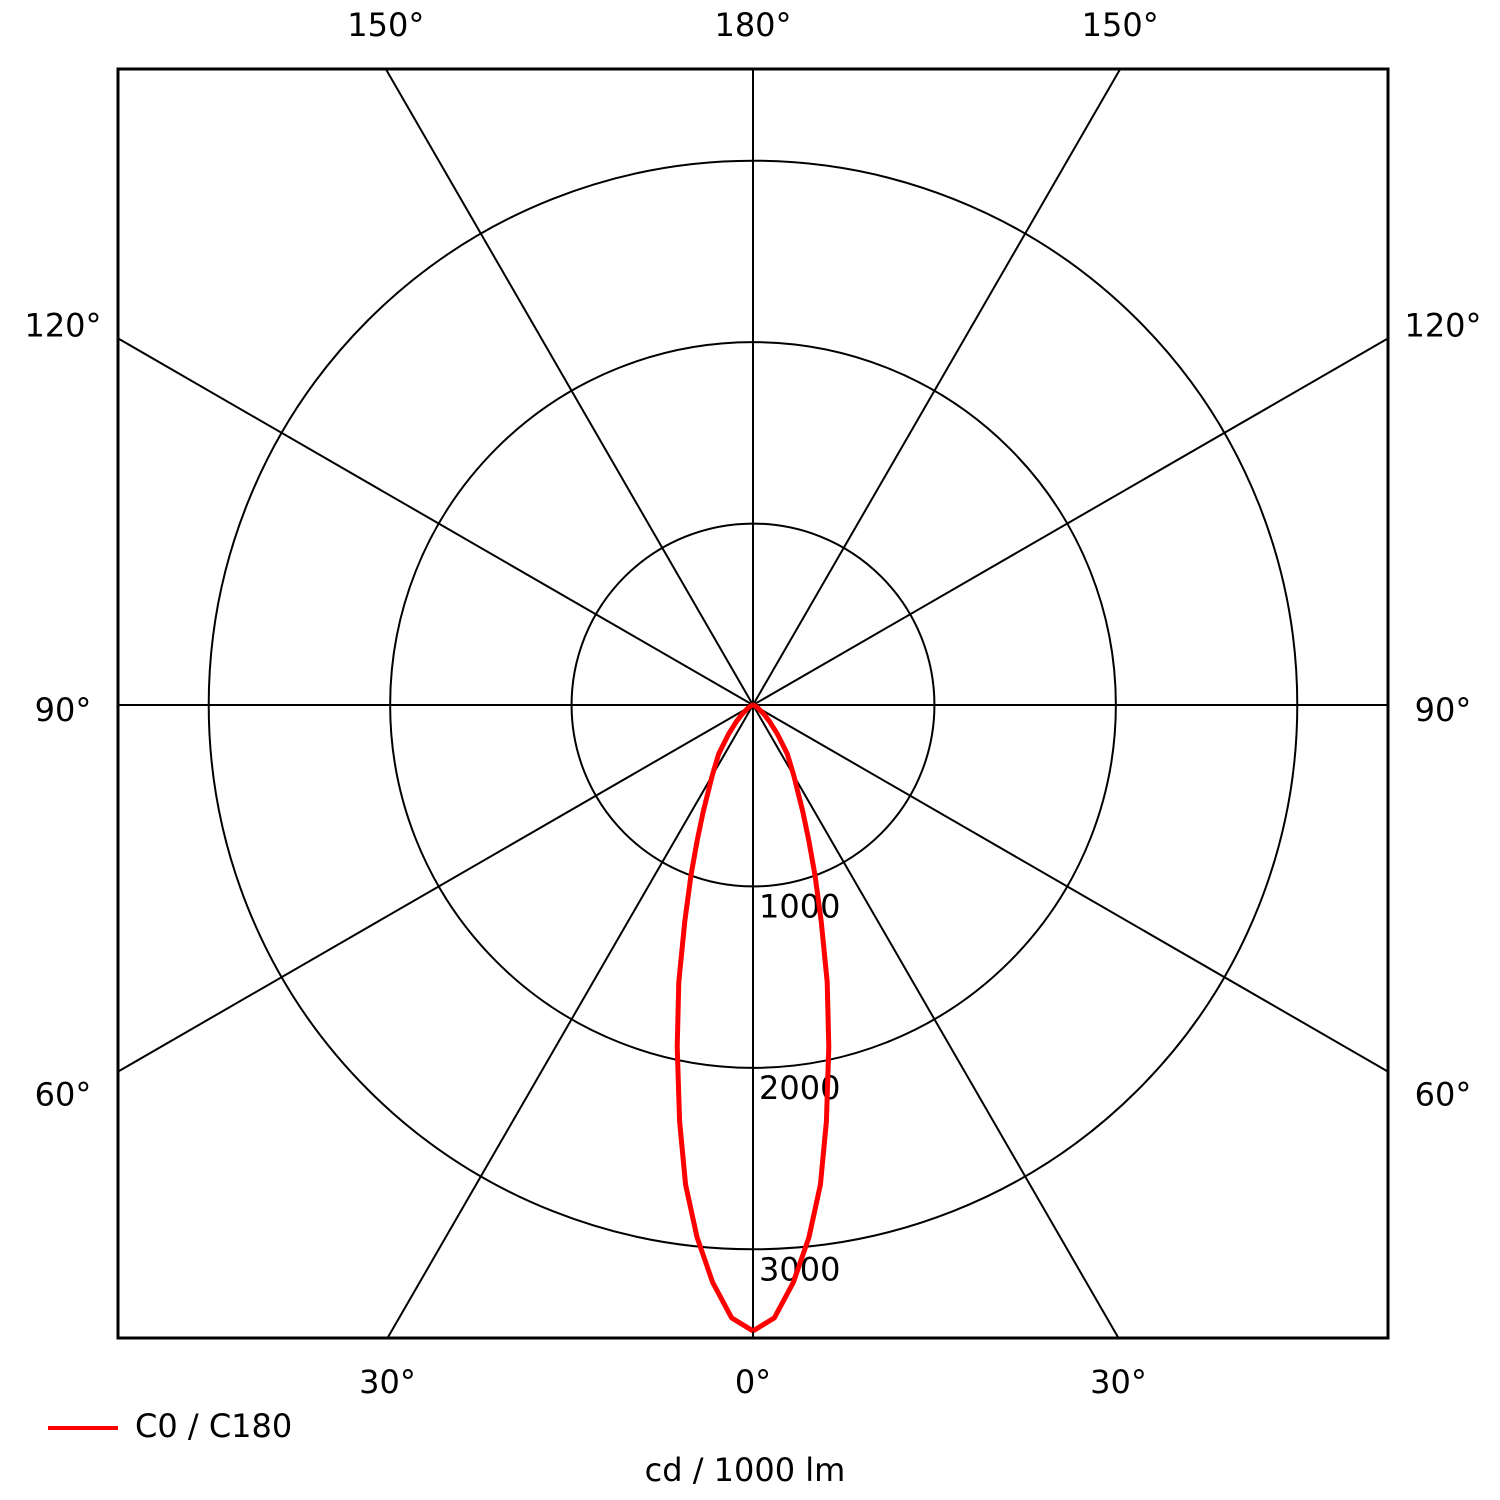  What do you see at coordinates (752, 25) in the screenshot?
I see `angle-label: 180°` at bounding box center [752, 25].